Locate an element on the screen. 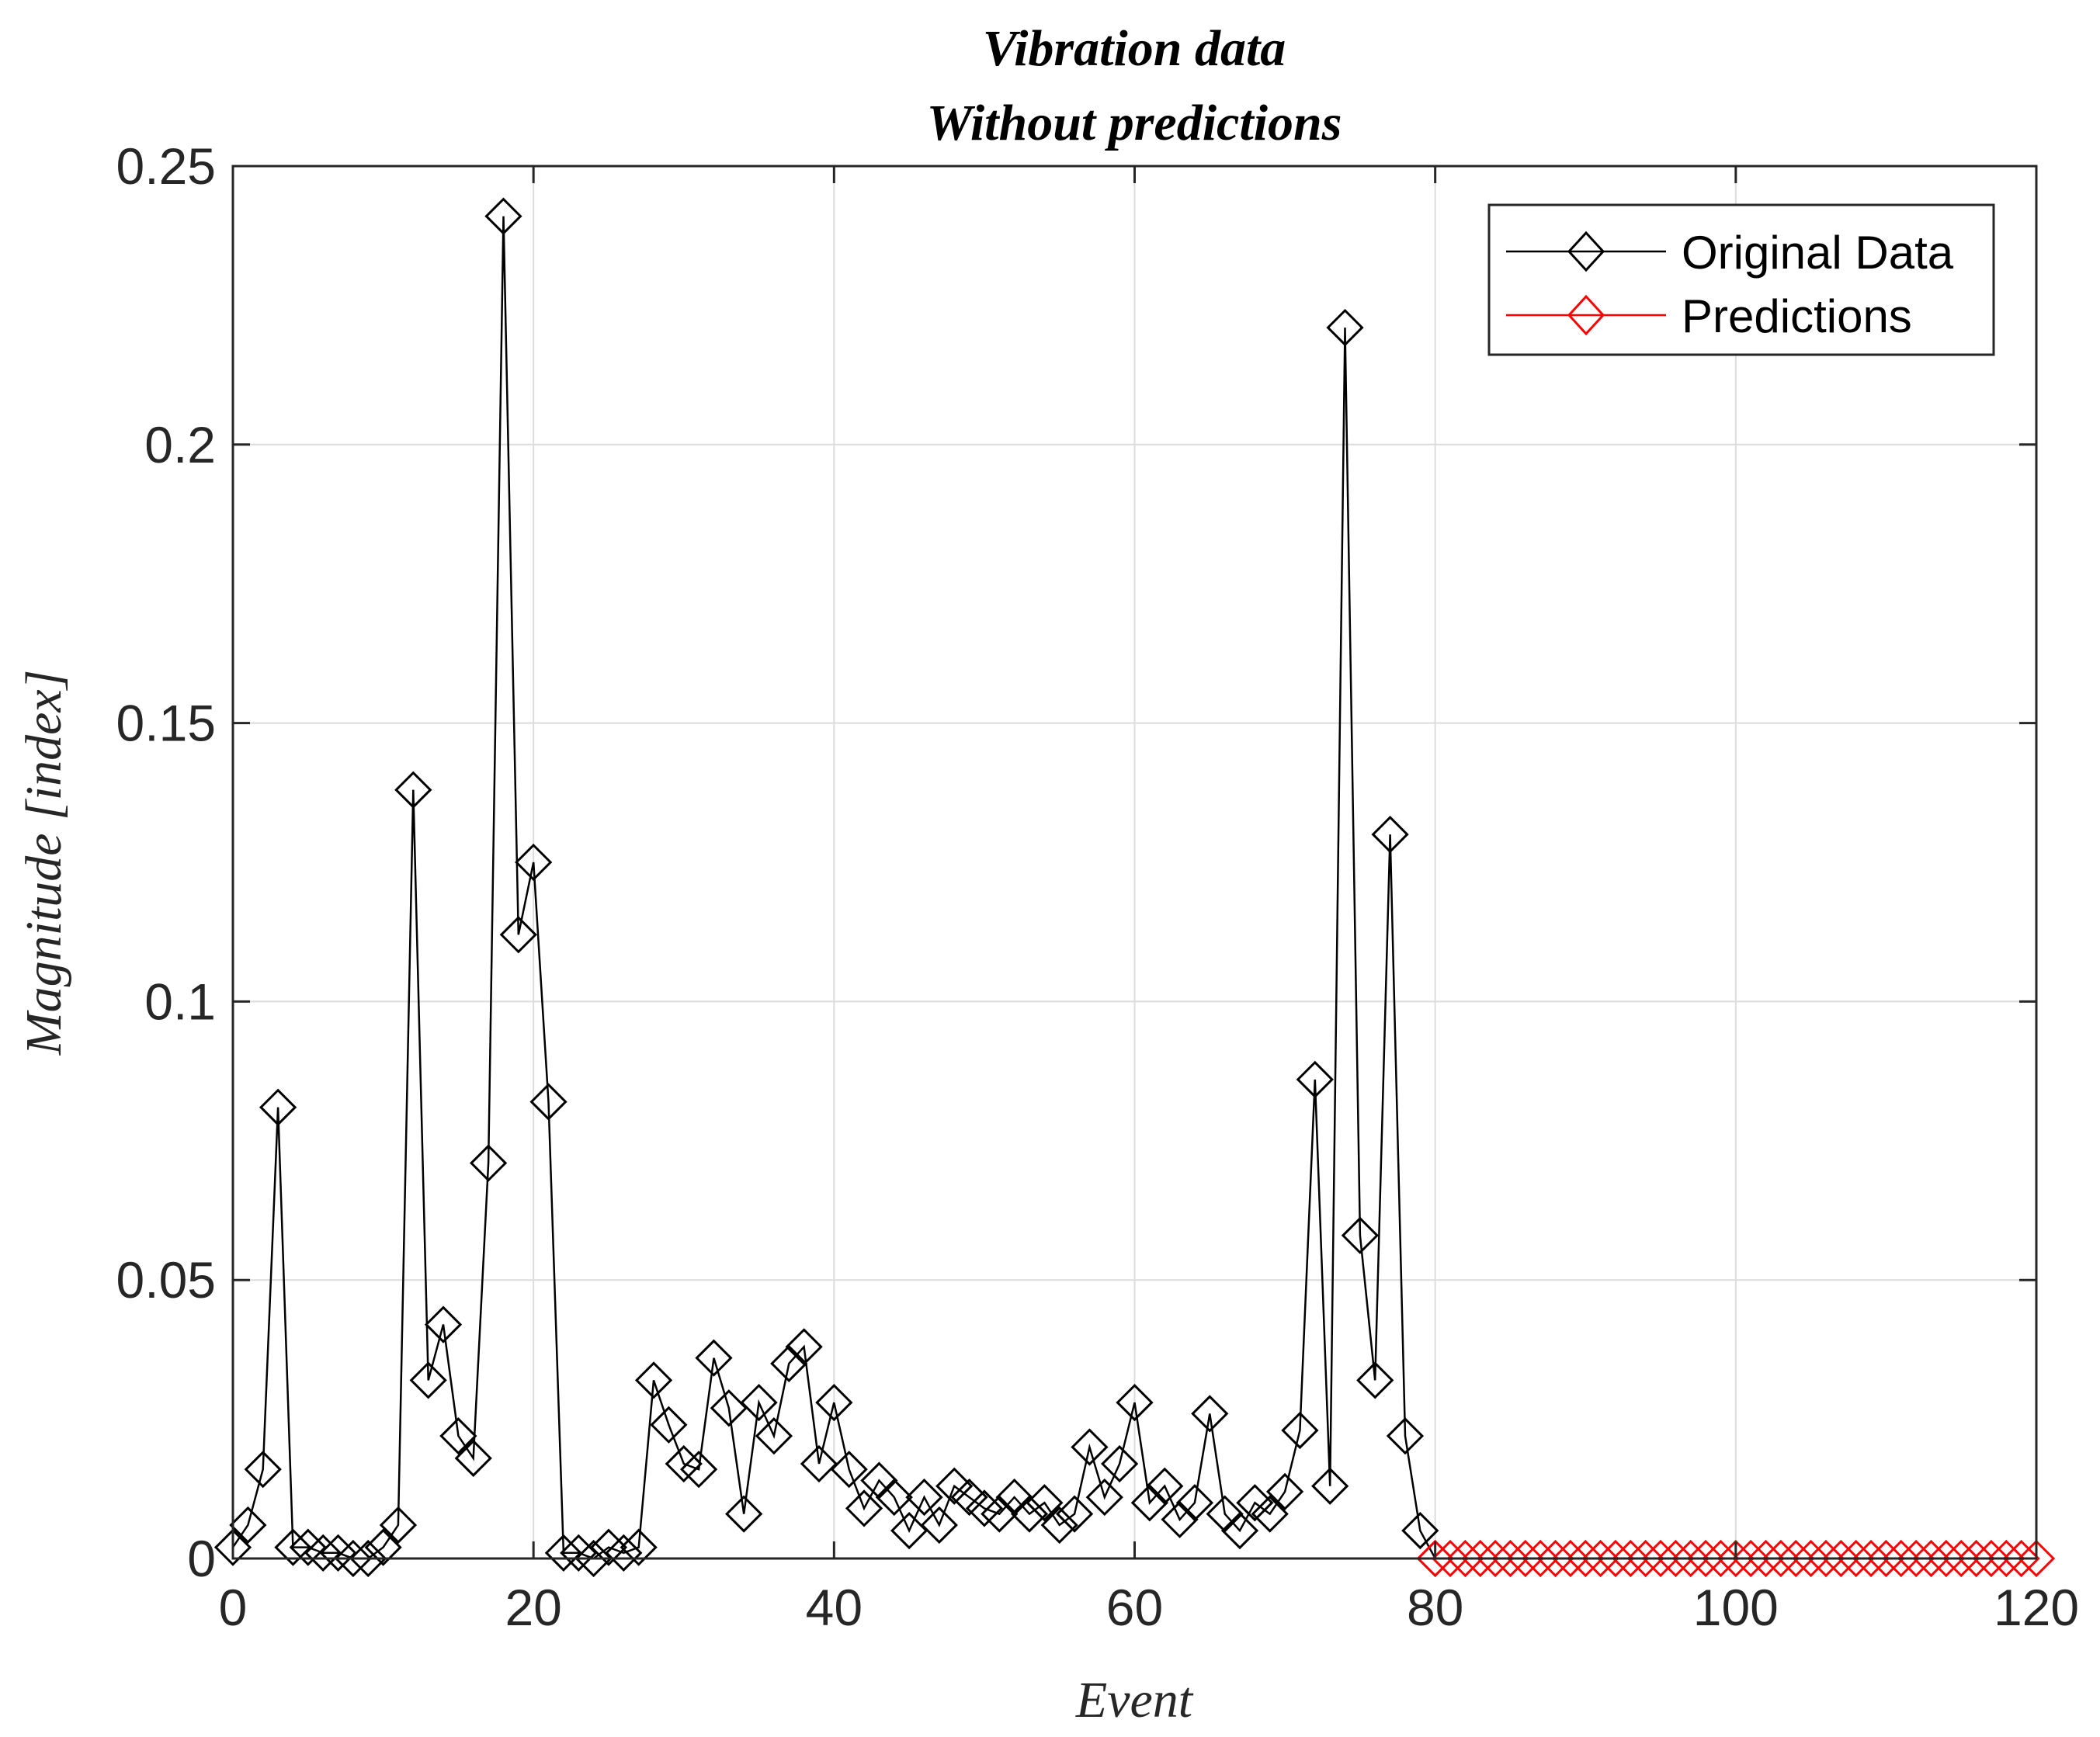 The image size is (2100, 1737). x-tick-label: 80 is located at coordinates (1435, 1607).